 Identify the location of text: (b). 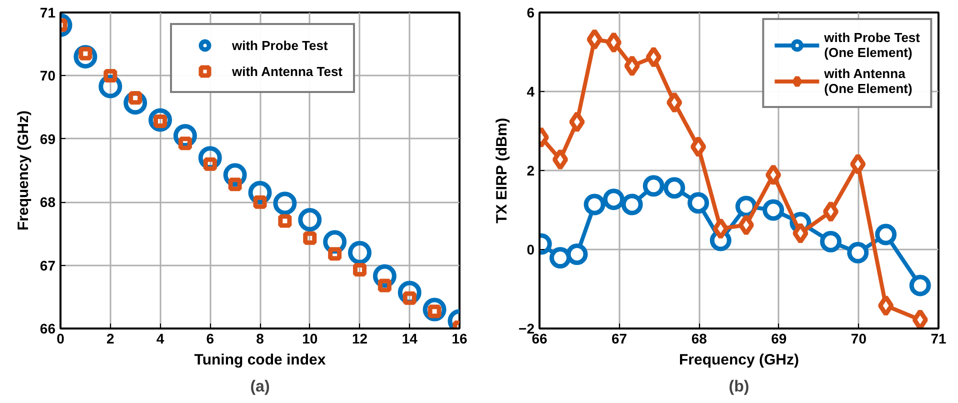
(739, 387).